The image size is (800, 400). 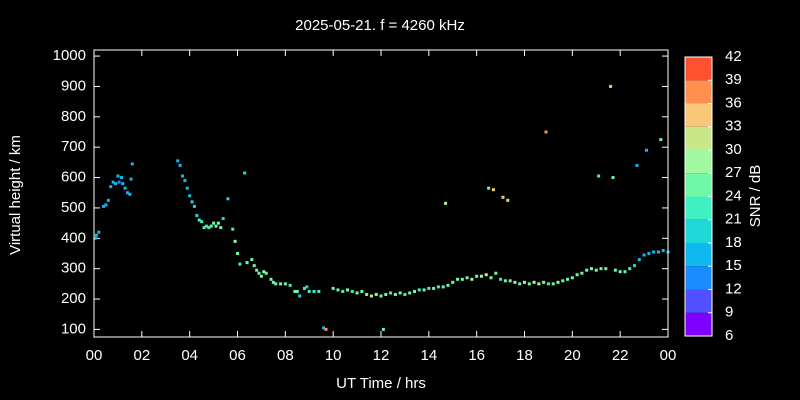 I want to click on y-tick-label: 1000, so click(x=69, y=55).